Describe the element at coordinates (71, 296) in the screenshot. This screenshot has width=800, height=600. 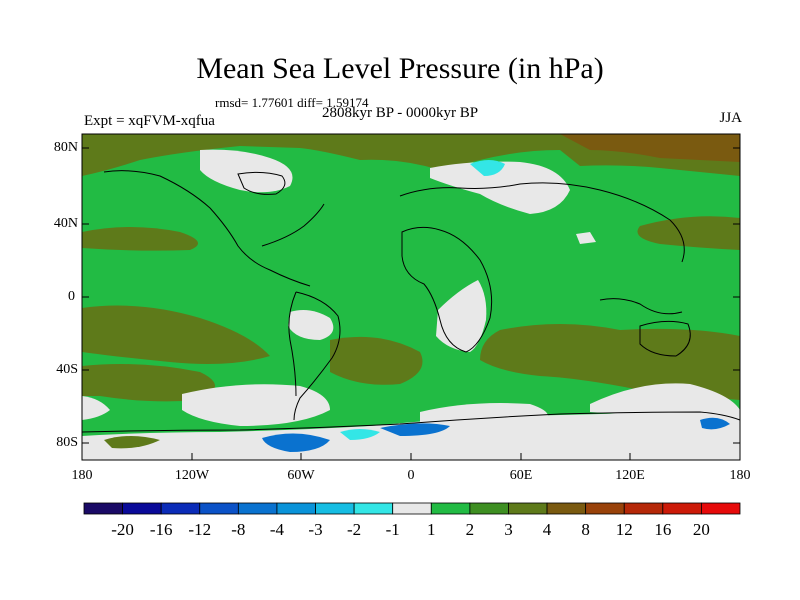
I see `lat-label-0: 0` at that location.